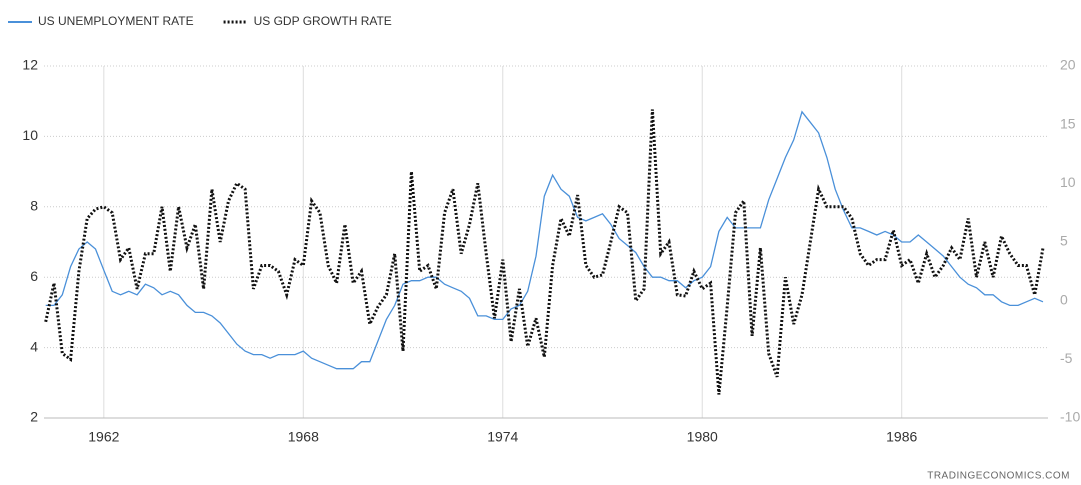 This screenshot has height=485, width=1081. Describe the element at coordinates (34, 276) in the screenshot. I see `y-tick-label: 6` at that location.